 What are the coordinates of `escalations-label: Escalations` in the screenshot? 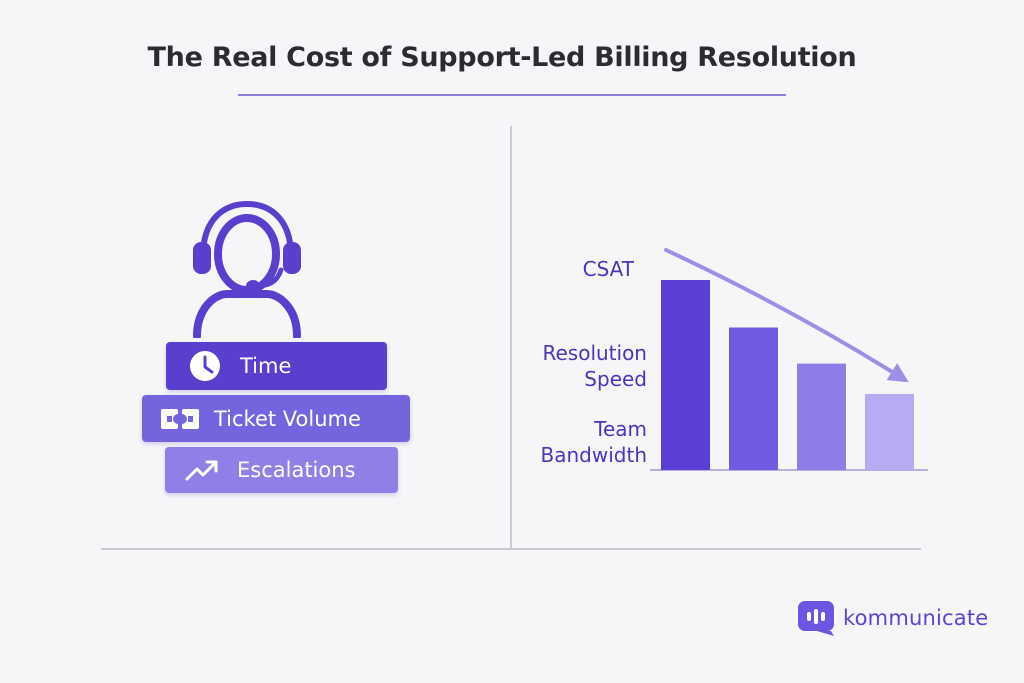 It's located at (296, 470).